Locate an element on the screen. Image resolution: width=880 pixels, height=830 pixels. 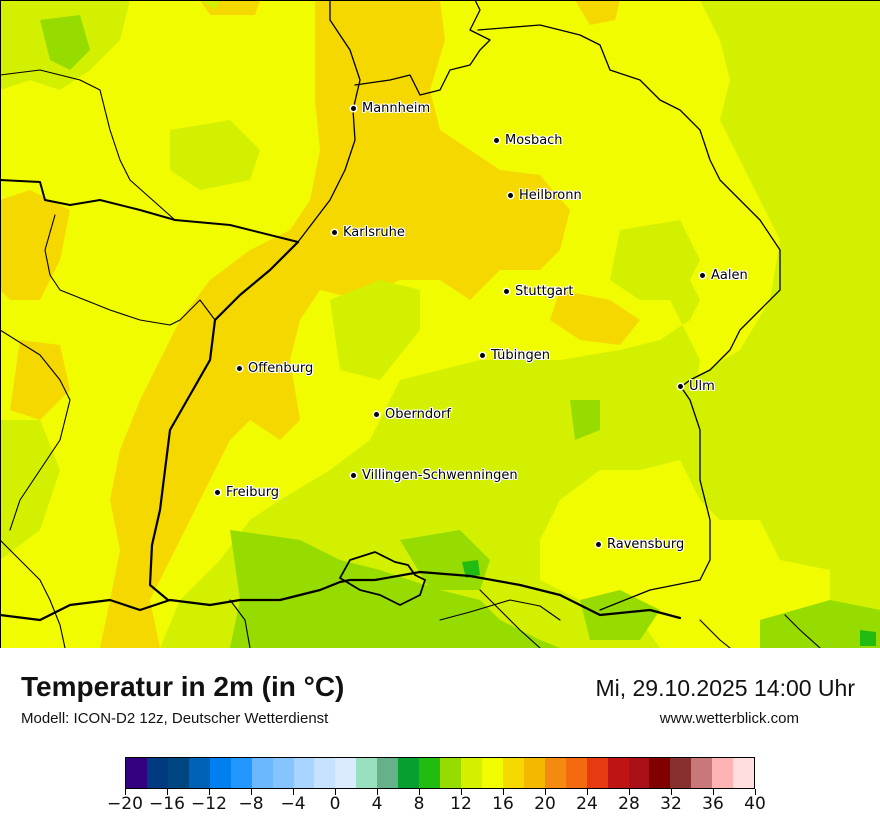
city-label: Aalen is located at coordinates (729, 275).